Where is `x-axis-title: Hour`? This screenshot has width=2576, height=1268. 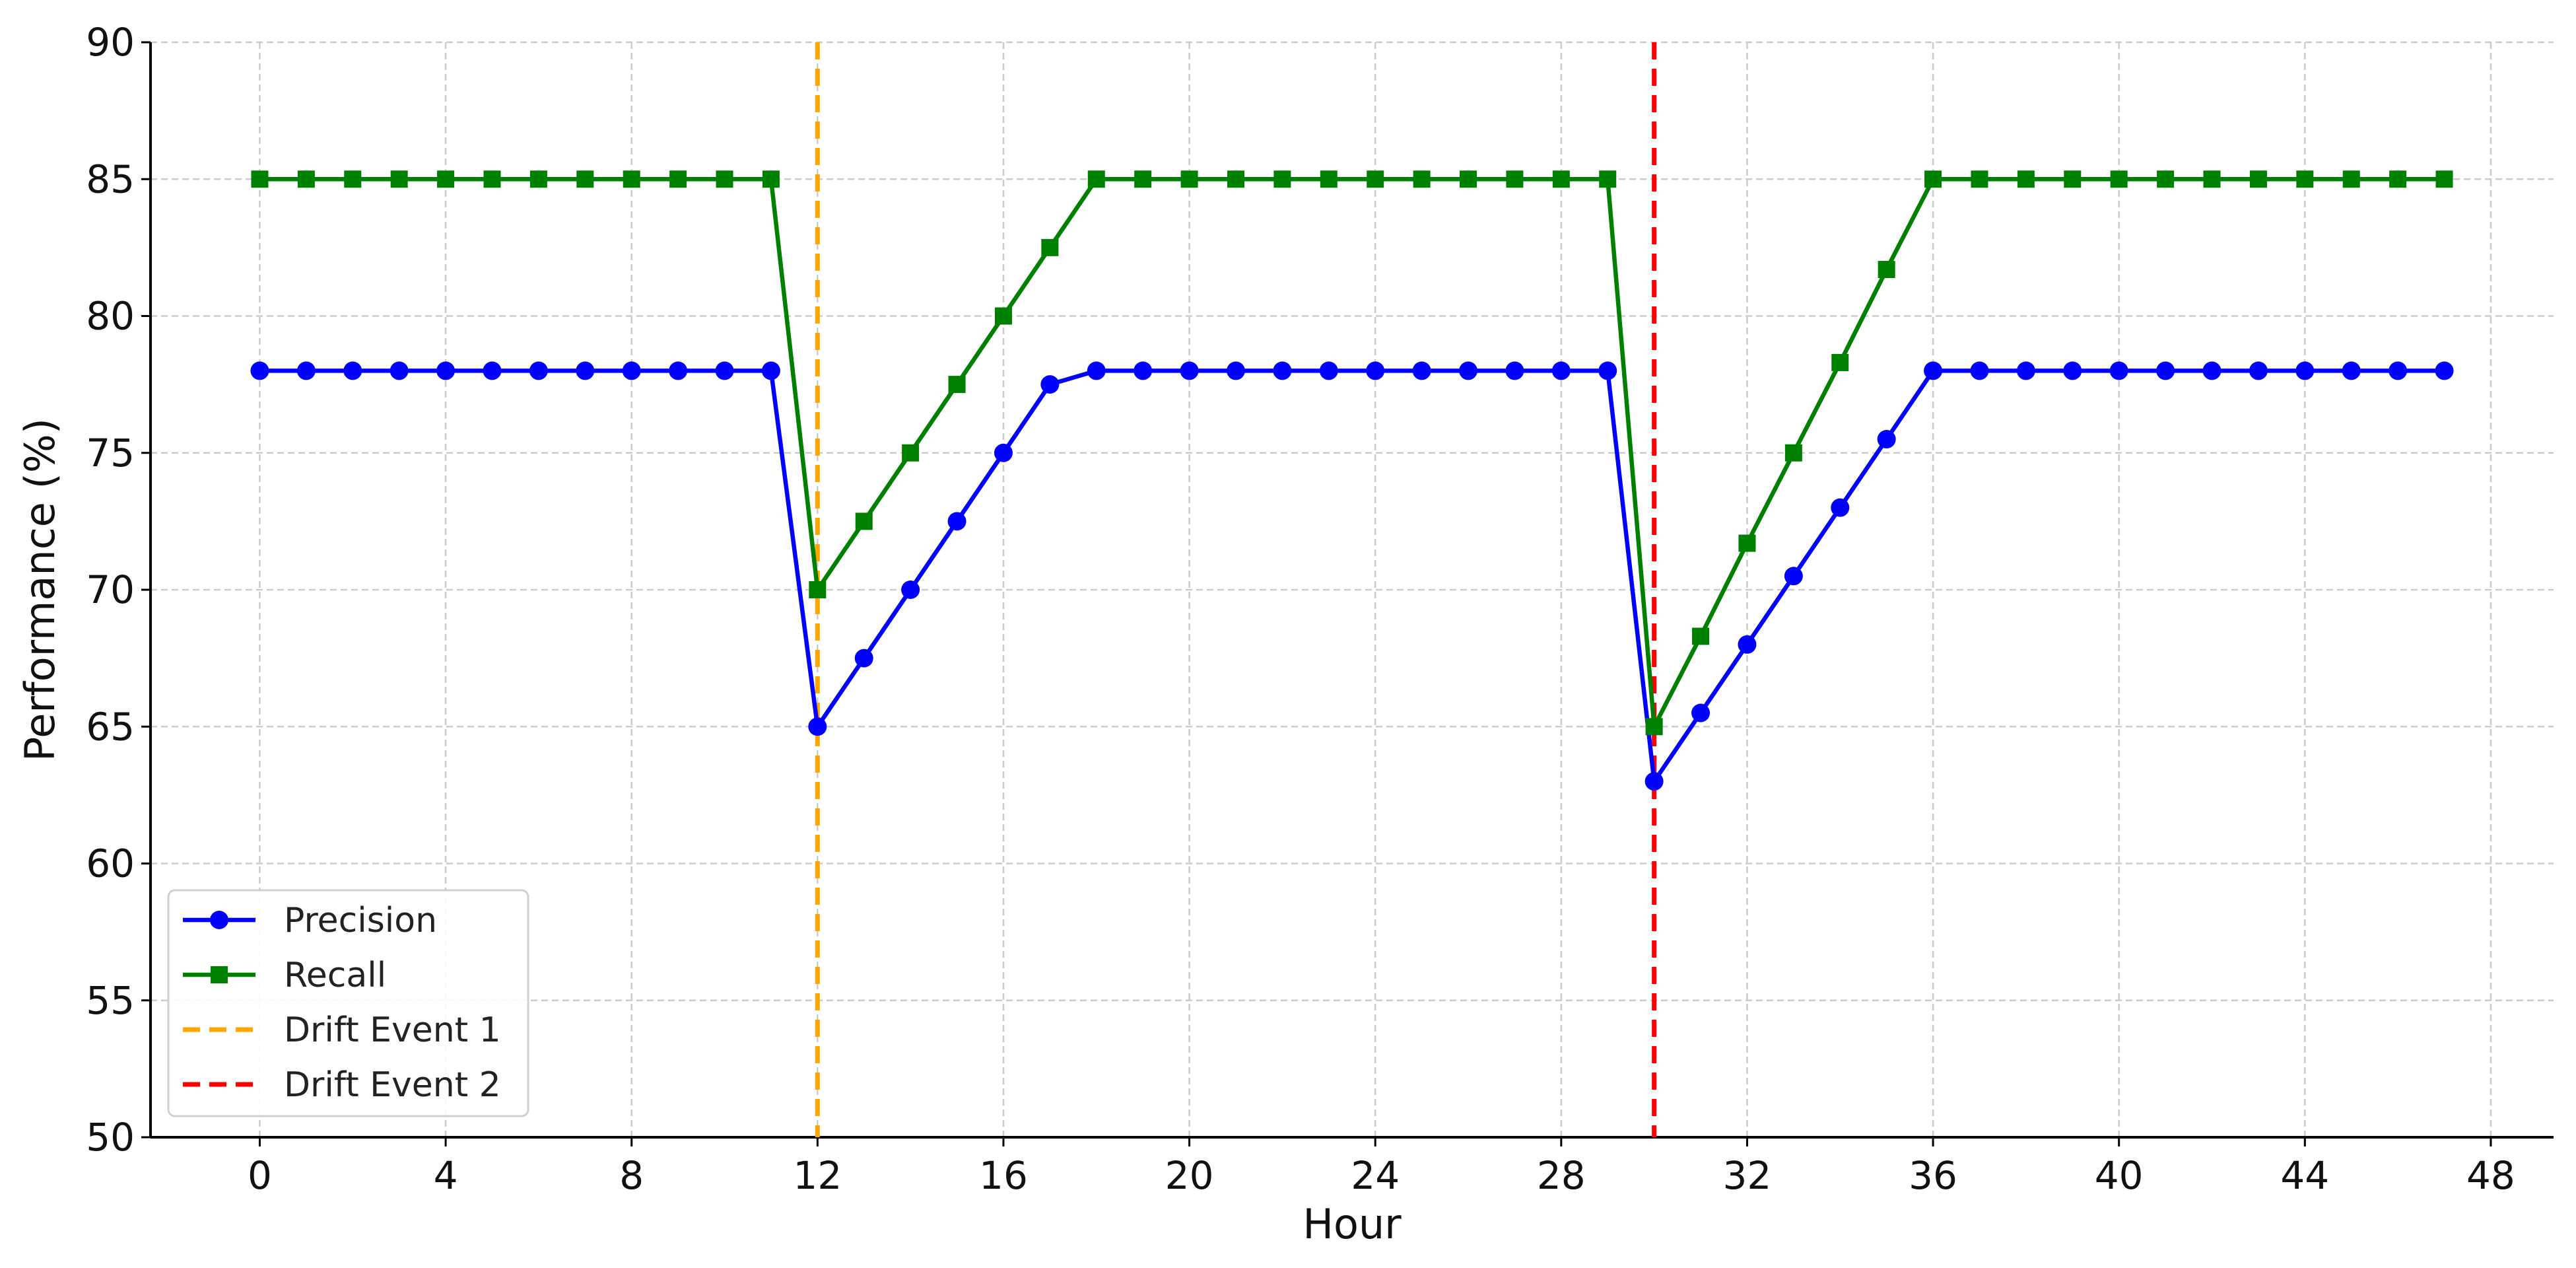
x-axis-title: Hour is located at coordinates (1353, 1224).